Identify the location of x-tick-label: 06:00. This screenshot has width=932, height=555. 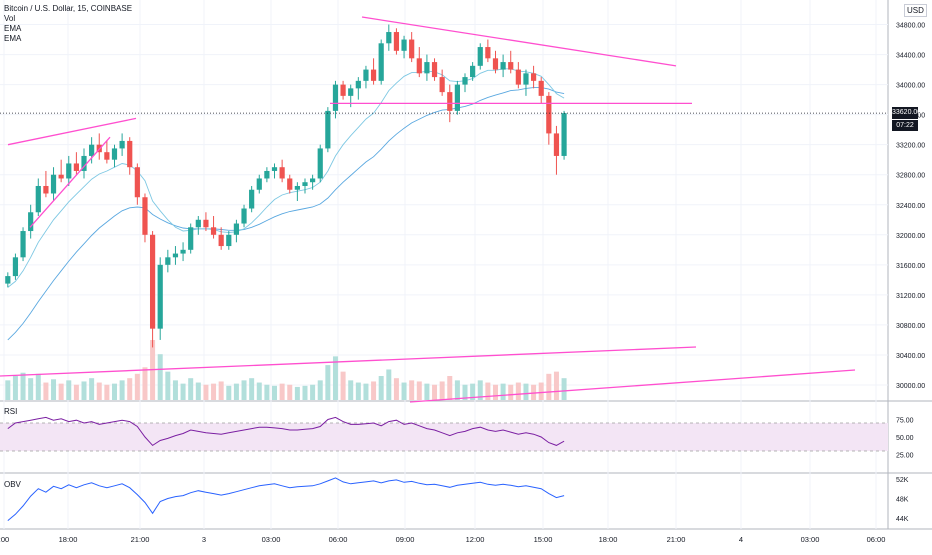
(876, 539).